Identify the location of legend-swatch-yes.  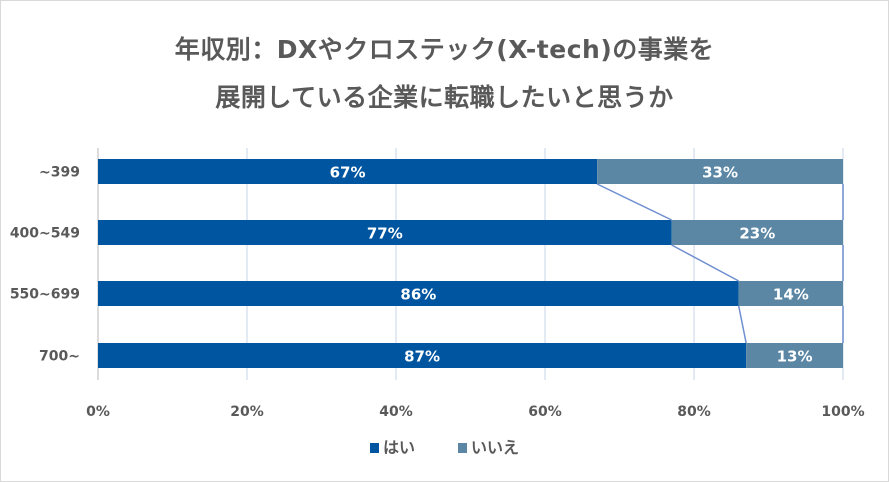
(374, 448).